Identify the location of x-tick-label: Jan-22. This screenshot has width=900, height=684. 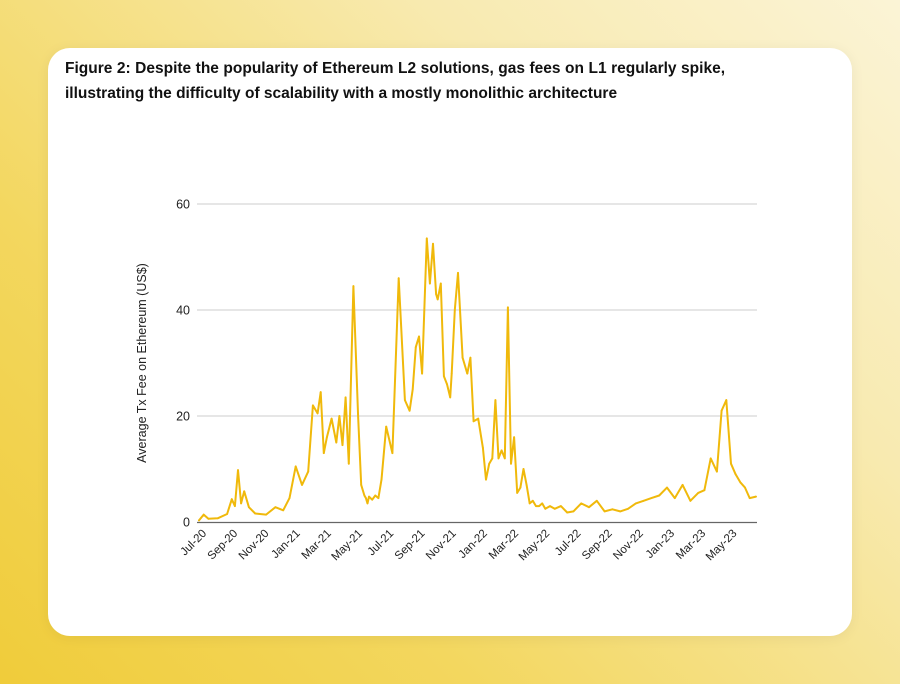
(473, 544).